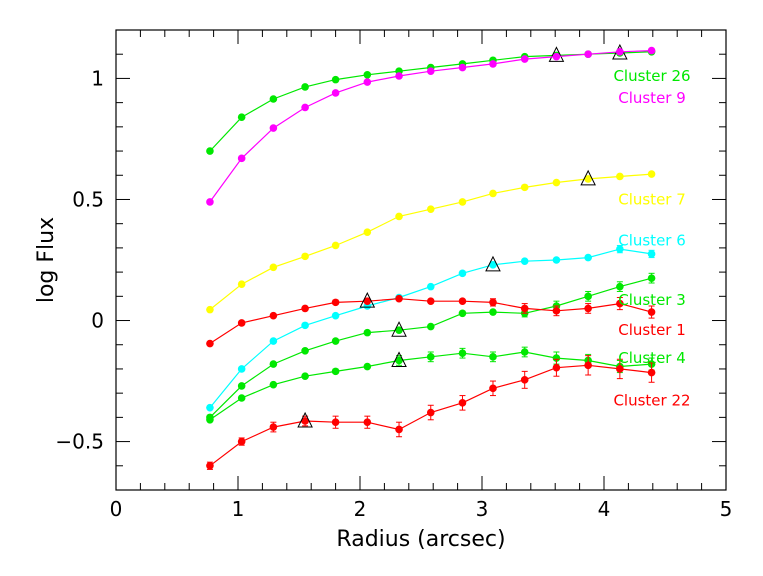 Image resolution: width=763 pixels, height=576 pixels. What do you see at coordinates (238, 509) in the screenshot?
I see `x-tick-label: 1` at bounding box center [238, 509].